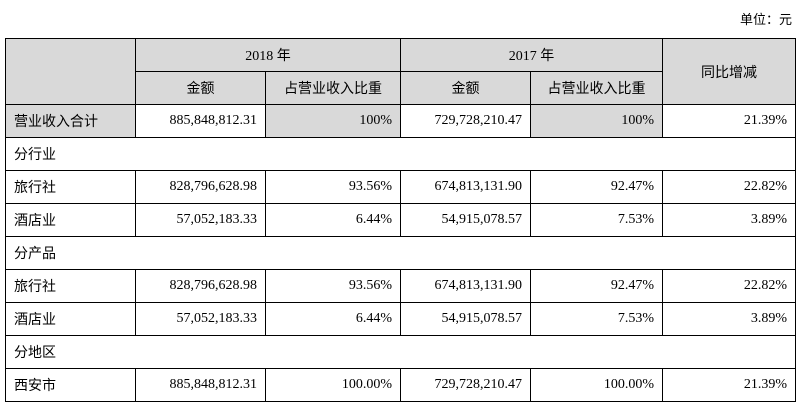 Image resolution: width=800 pixels, height=408 pixels. I want to click on table-row: 分地区, so click(400, 352).